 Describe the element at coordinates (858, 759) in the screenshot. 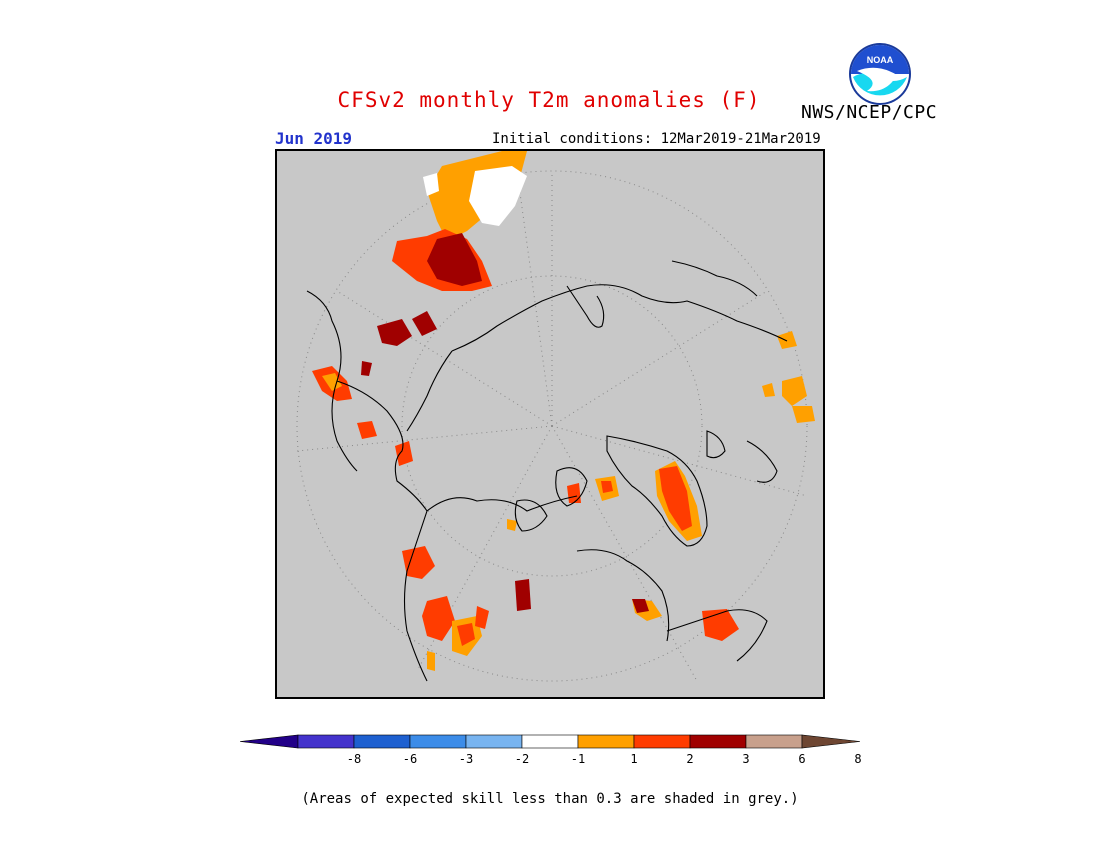

I see `colorbar-tick-label: 8` at that location.